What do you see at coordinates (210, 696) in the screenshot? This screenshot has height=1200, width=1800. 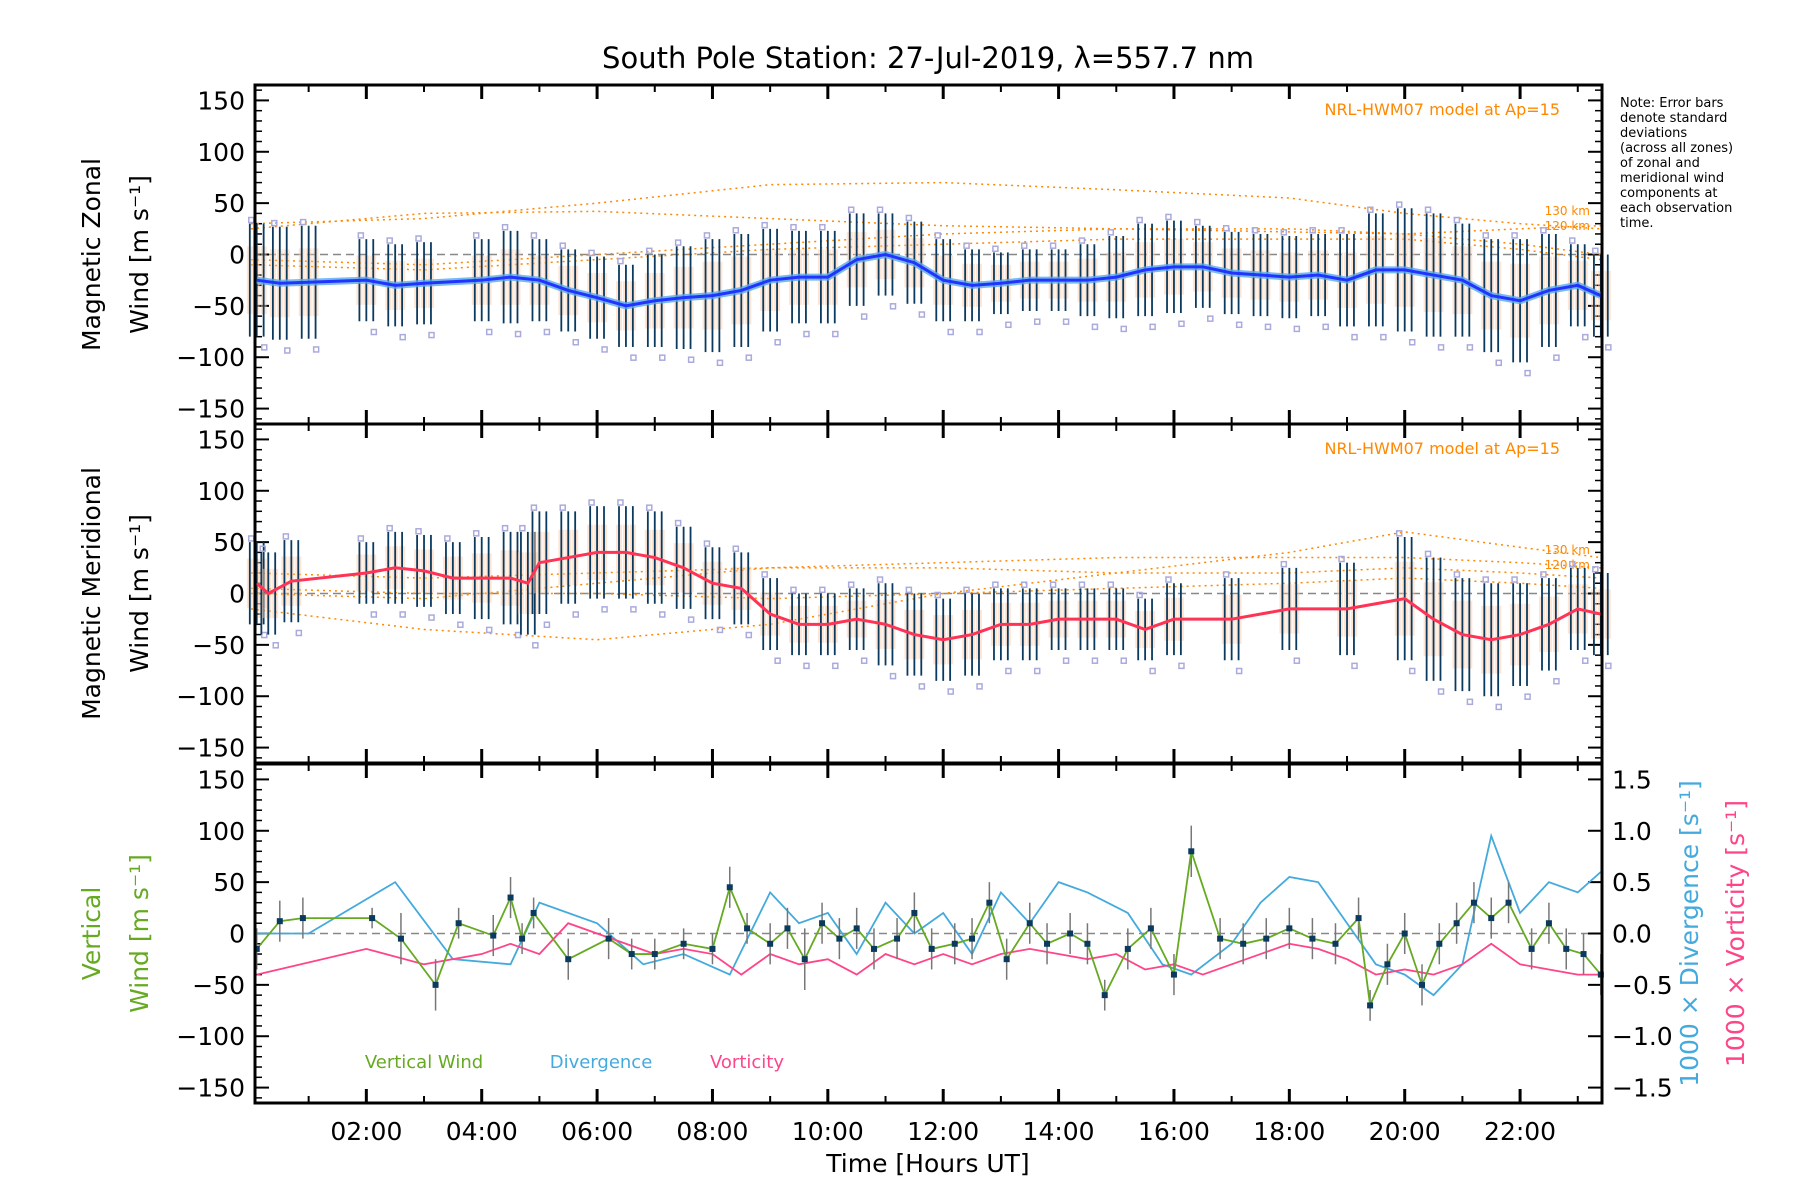 I see `y-tick-label: −100` at bounding box center [210, 696].